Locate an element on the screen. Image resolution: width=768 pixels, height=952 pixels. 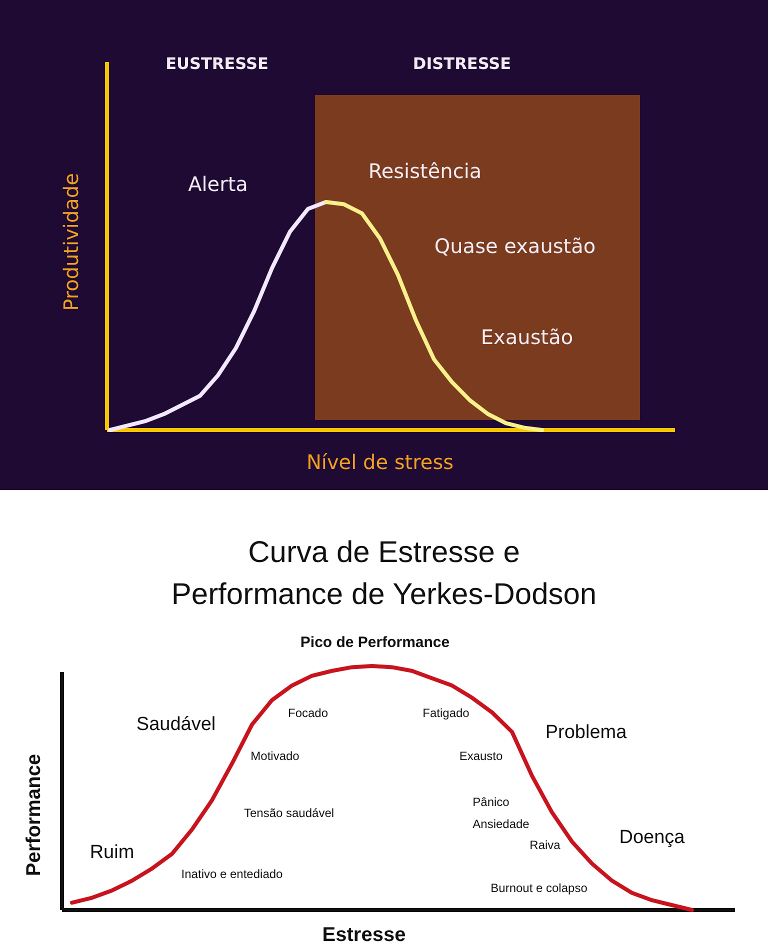
annotation: Quase exaustão is located at coordinates (515, 246).